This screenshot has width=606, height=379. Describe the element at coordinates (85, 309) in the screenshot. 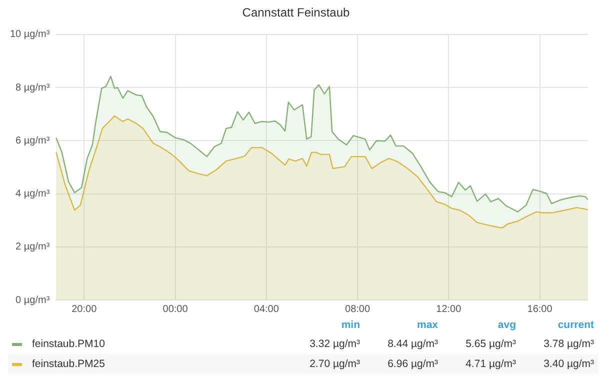

I see `x-tick-label: 20:00` at that location.